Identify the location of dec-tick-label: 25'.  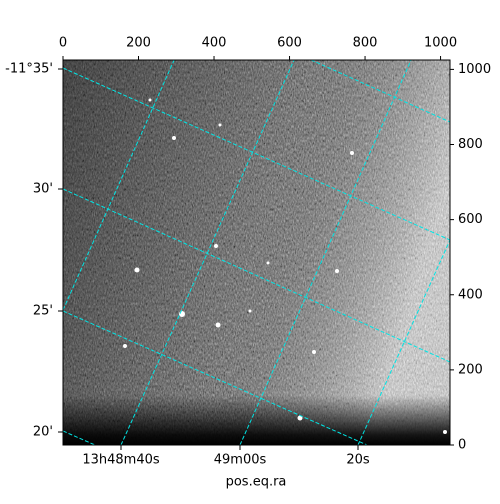
(43, 311).